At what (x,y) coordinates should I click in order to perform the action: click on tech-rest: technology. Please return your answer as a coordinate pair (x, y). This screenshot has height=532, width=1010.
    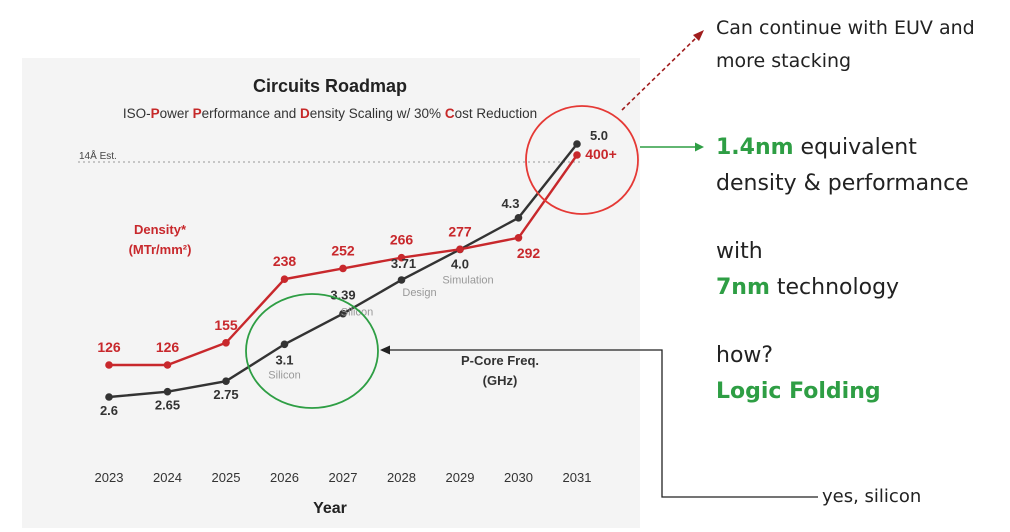
    Looking at the image, I should click on (834, 287).